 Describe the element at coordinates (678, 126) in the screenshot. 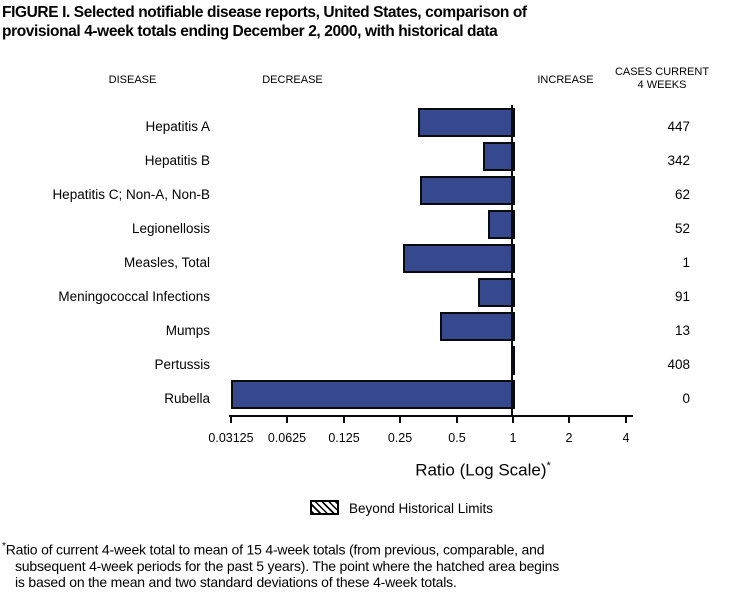

I see `cases-value: 447` at that location.